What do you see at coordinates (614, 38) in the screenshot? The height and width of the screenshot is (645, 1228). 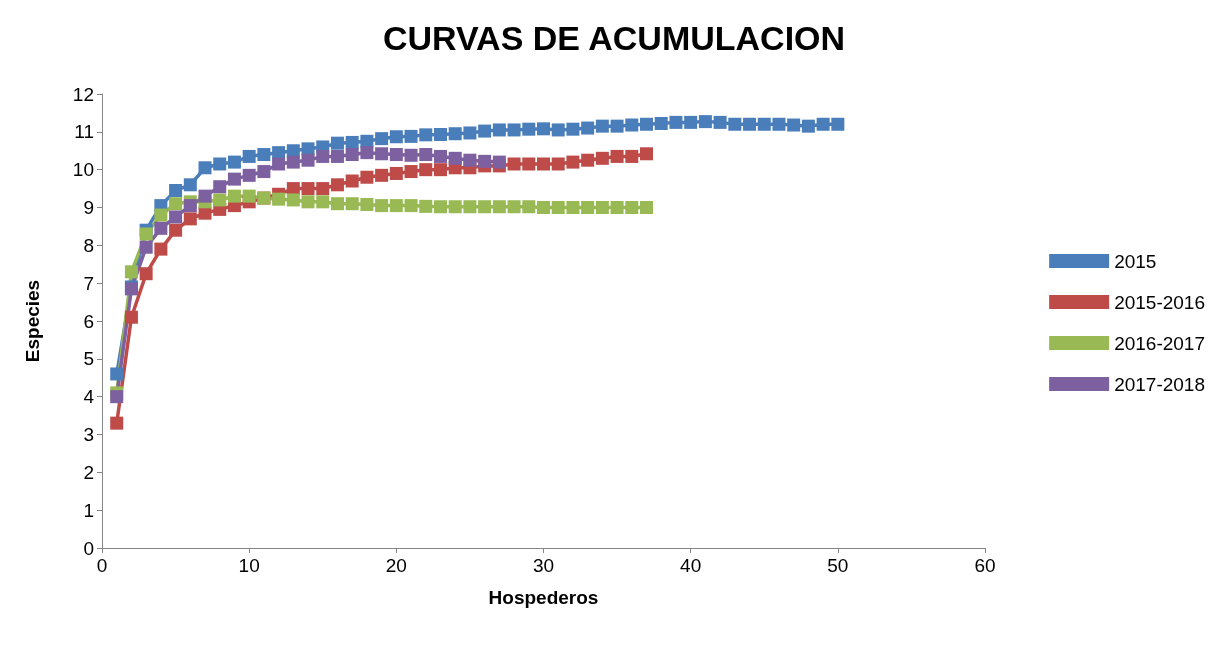 I see `chart-title: CURVAS DE ACUMULACION` at bounding box center [614, 38].